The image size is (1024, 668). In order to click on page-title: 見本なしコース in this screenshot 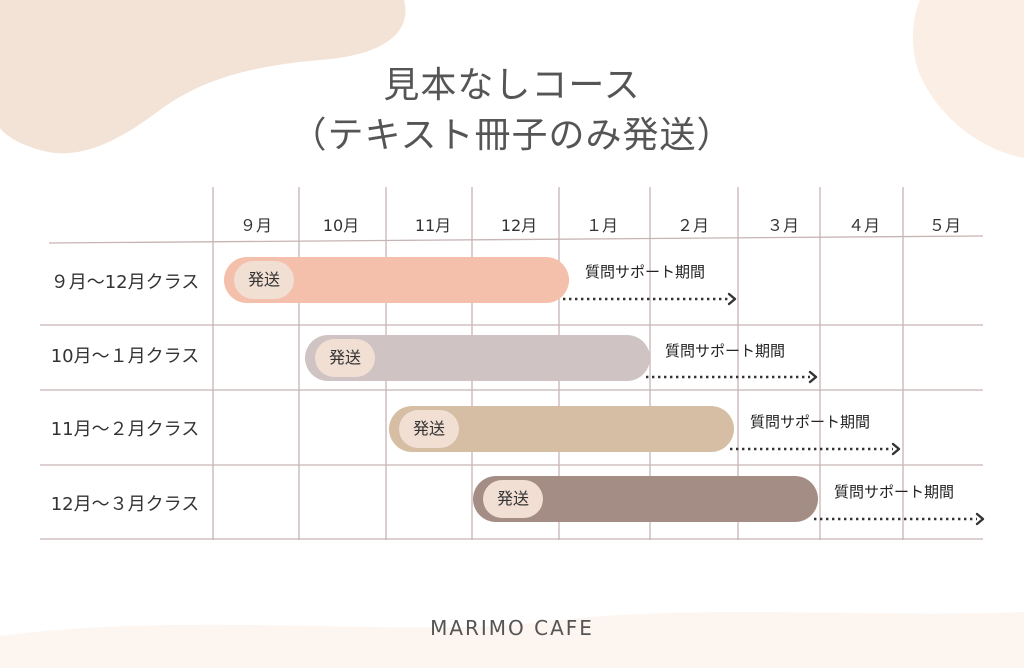, I will do `click(512, 85)`.